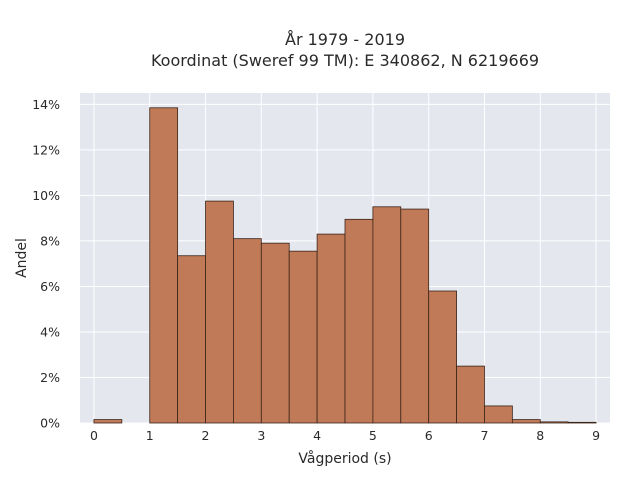 This screenshot has height=484, width=640. Describe the element at coordinates (345, 39) in the screenshot. I see `chart-title-line1: År 1979 - 2019` at that location.